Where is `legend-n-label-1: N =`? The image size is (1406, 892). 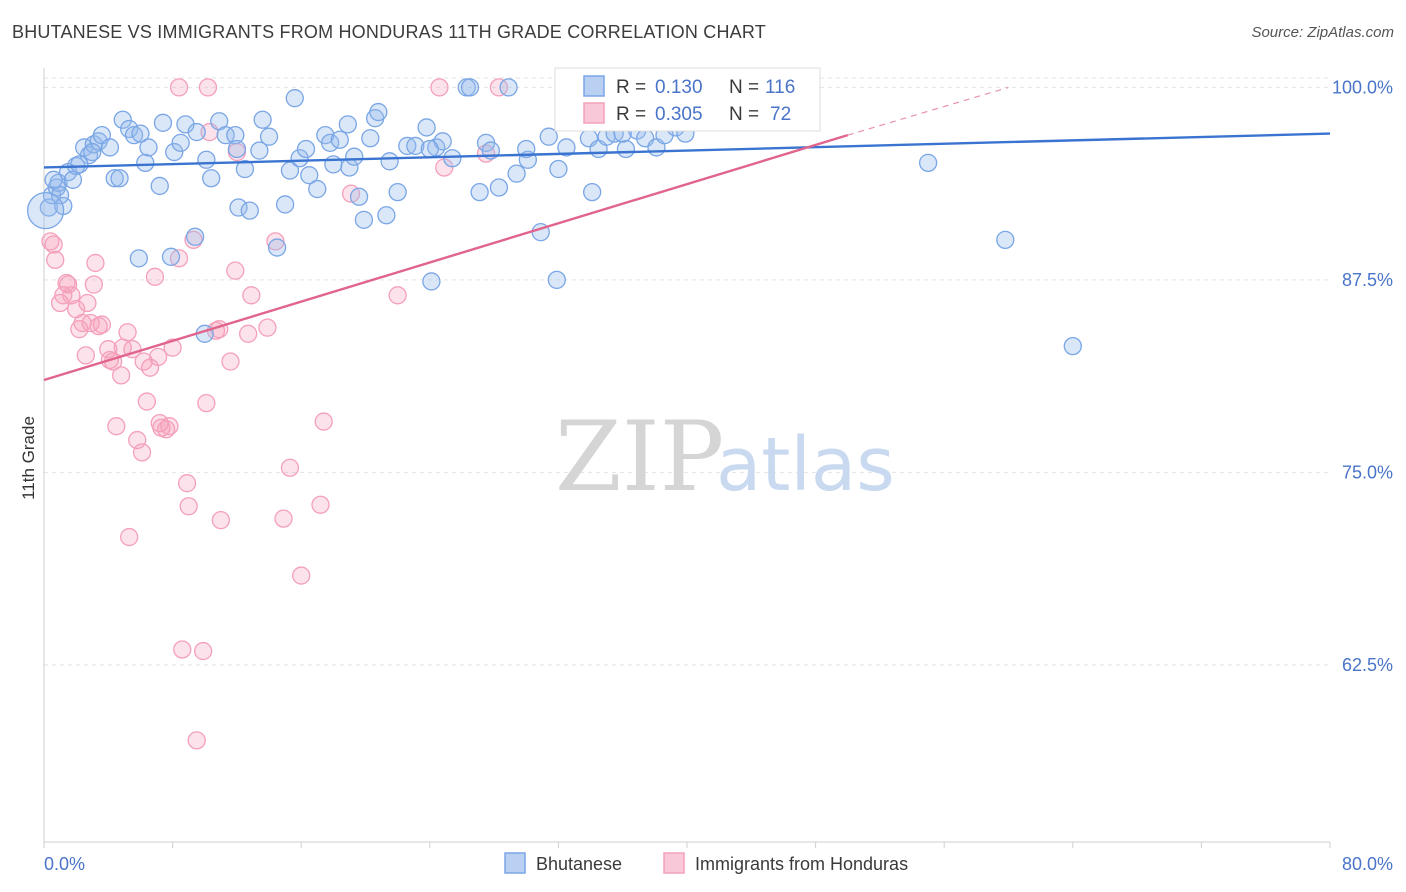
legend-n-label-1: N = is located at coordinates (744, 87).